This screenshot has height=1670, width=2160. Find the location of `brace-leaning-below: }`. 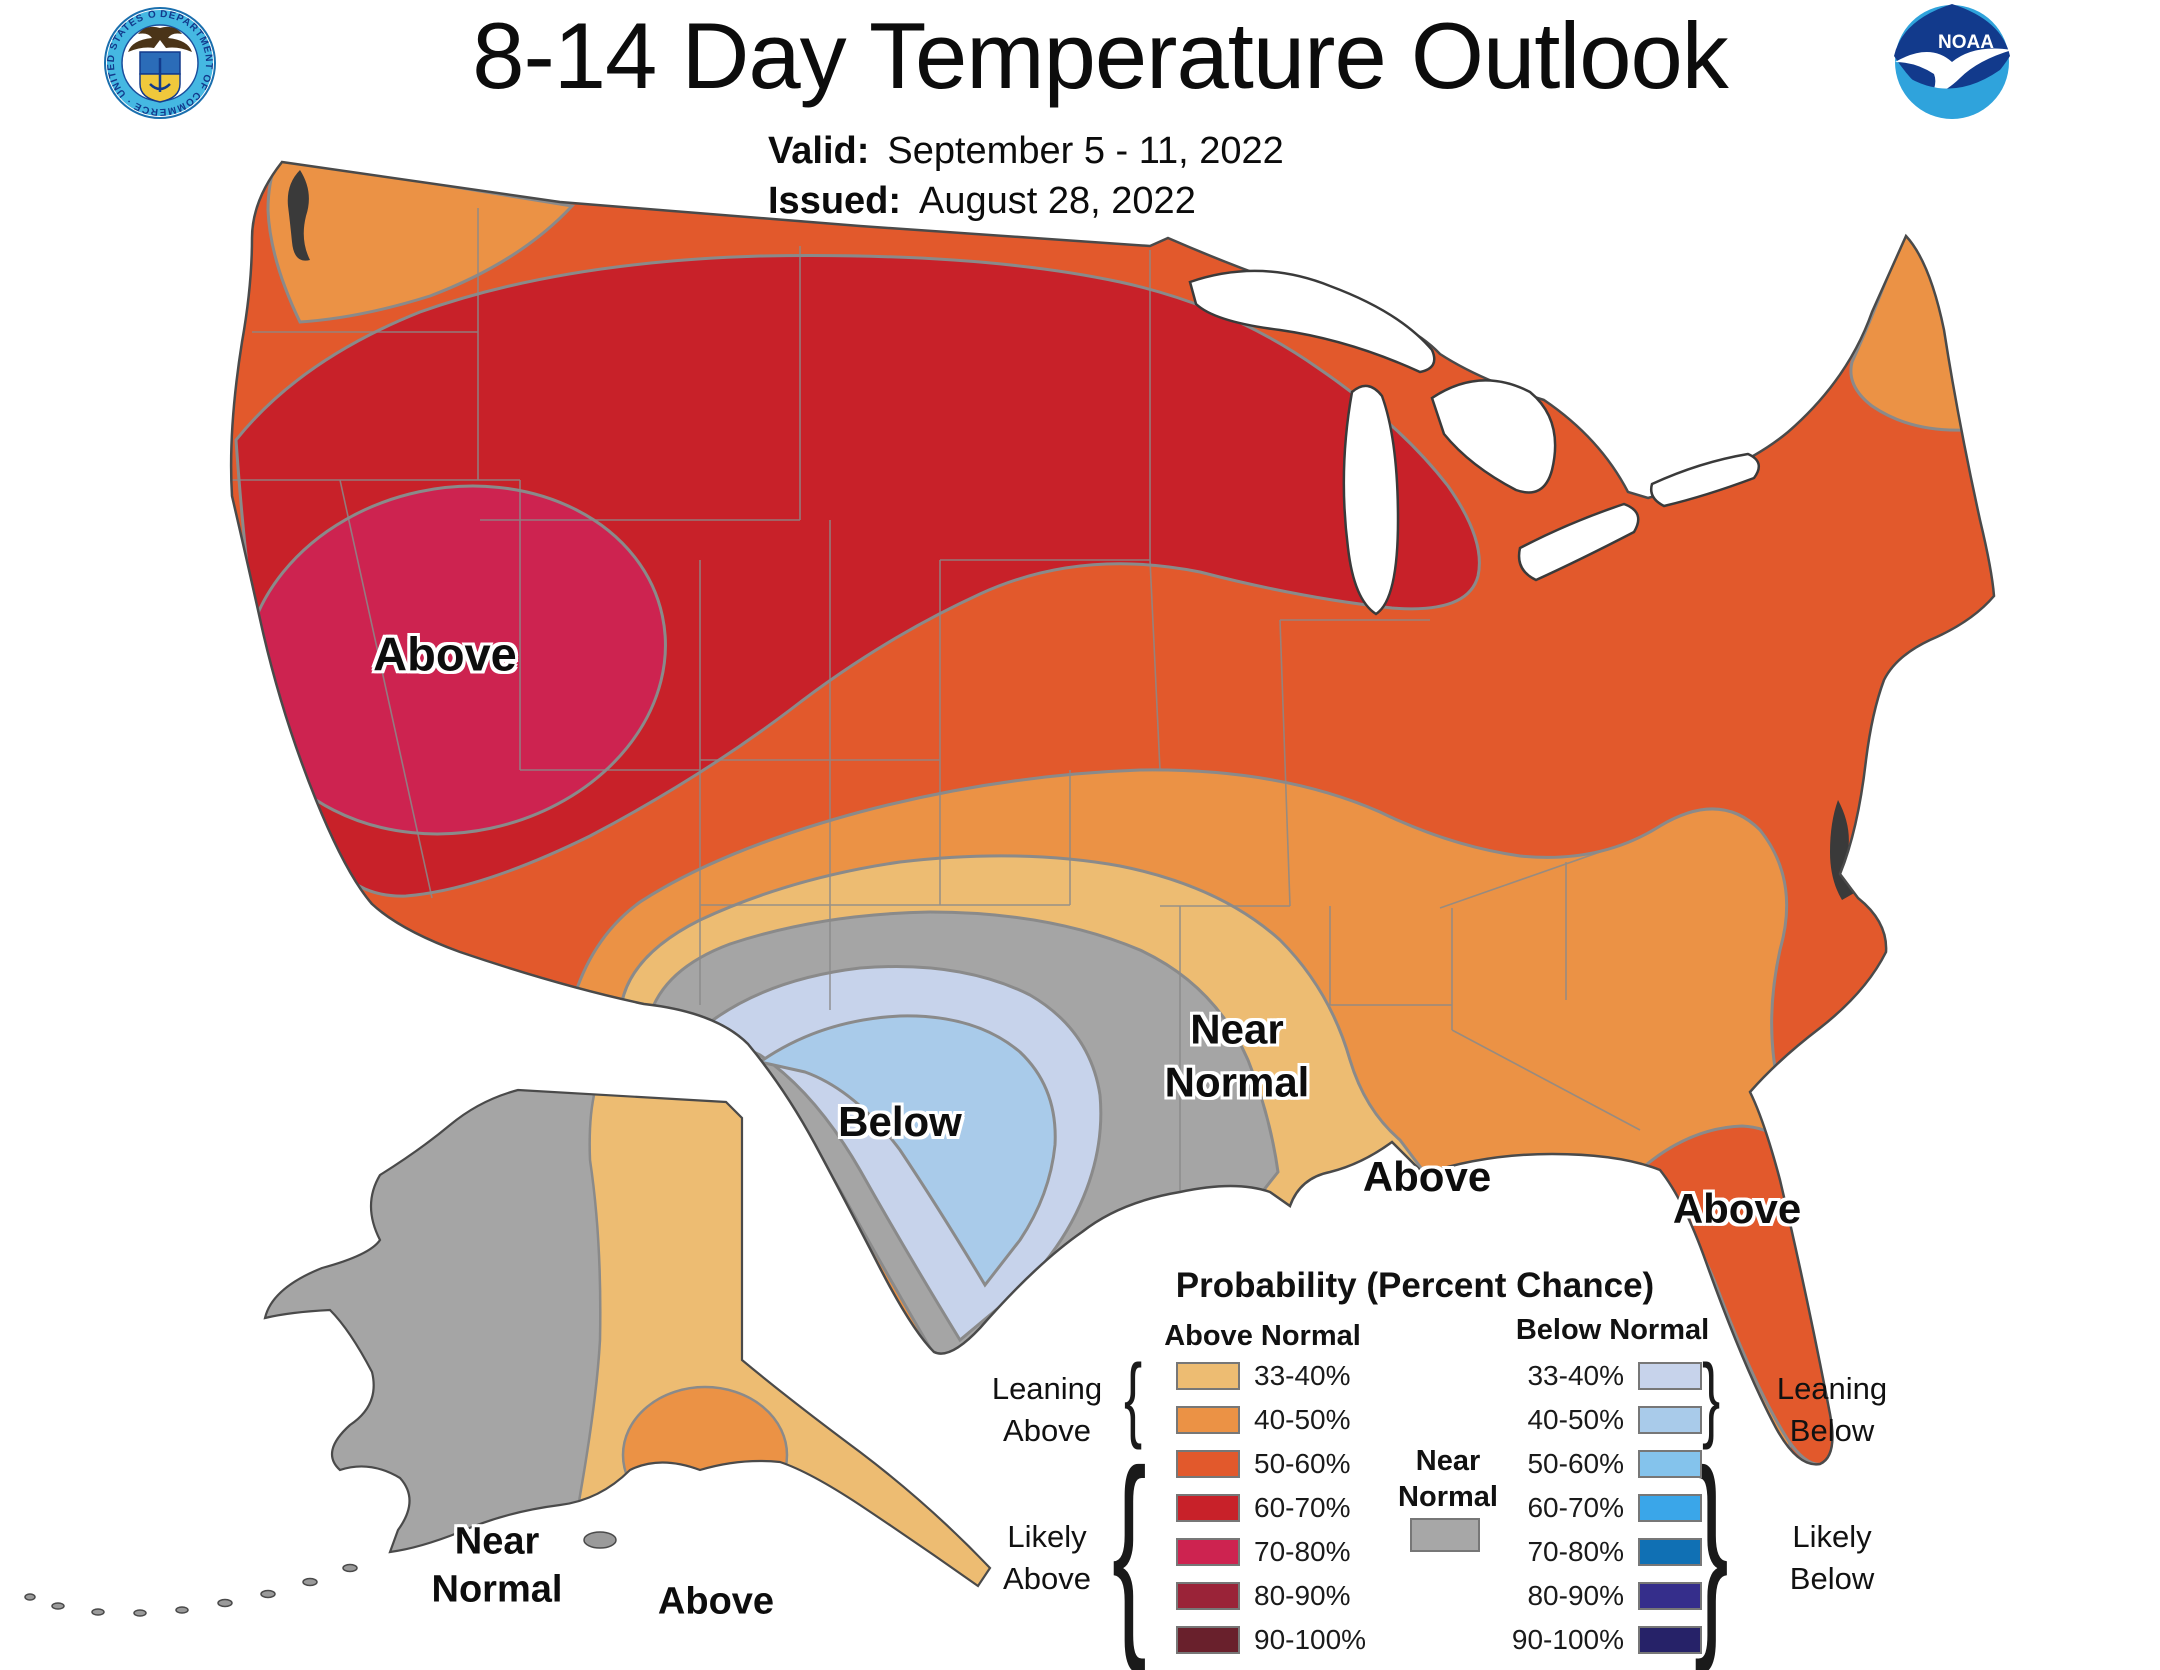

brace-leaning-below: } is located at coordinates (1711, 1397).